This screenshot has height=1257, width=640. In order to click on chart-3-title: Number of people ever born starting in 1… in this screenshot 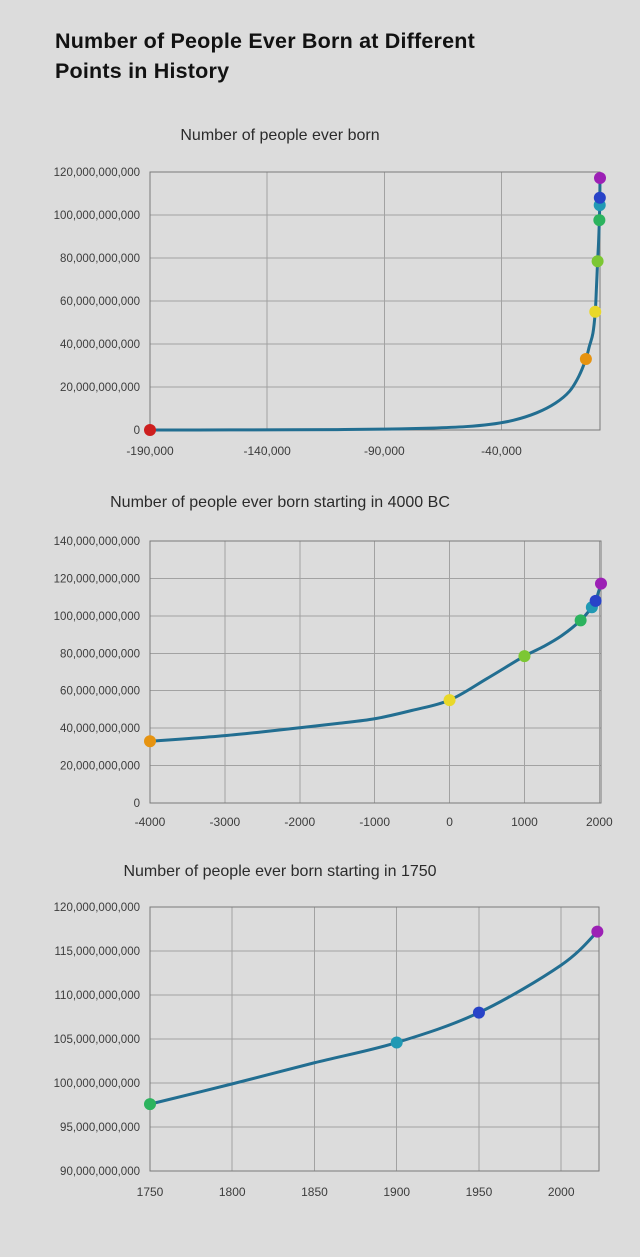, I will do `click(280, 871)`.